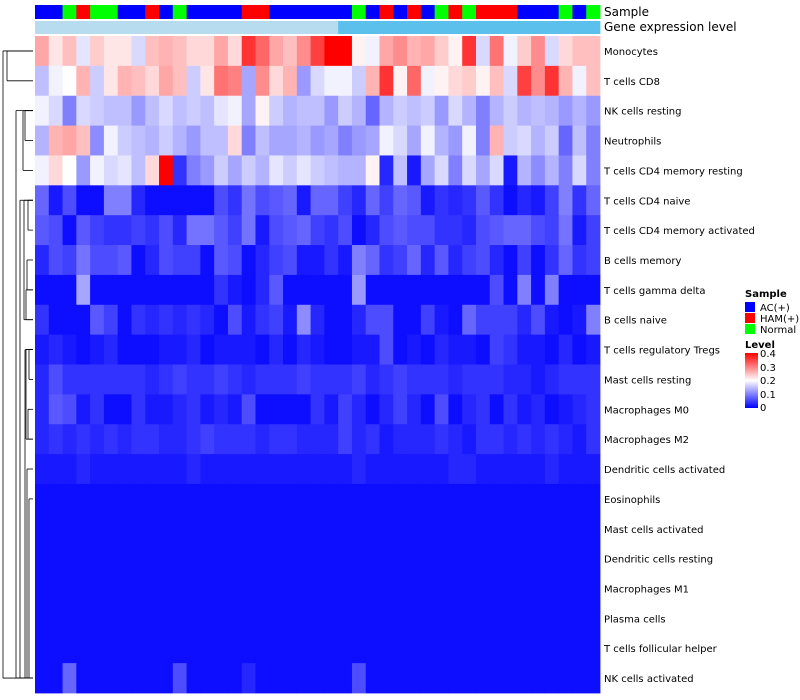 The image size is (800, 700). What do you see at coordinates (318, 27) in the screenshot?
I see `gene-expression-annotation-bar` at bounding box center [318, 27].